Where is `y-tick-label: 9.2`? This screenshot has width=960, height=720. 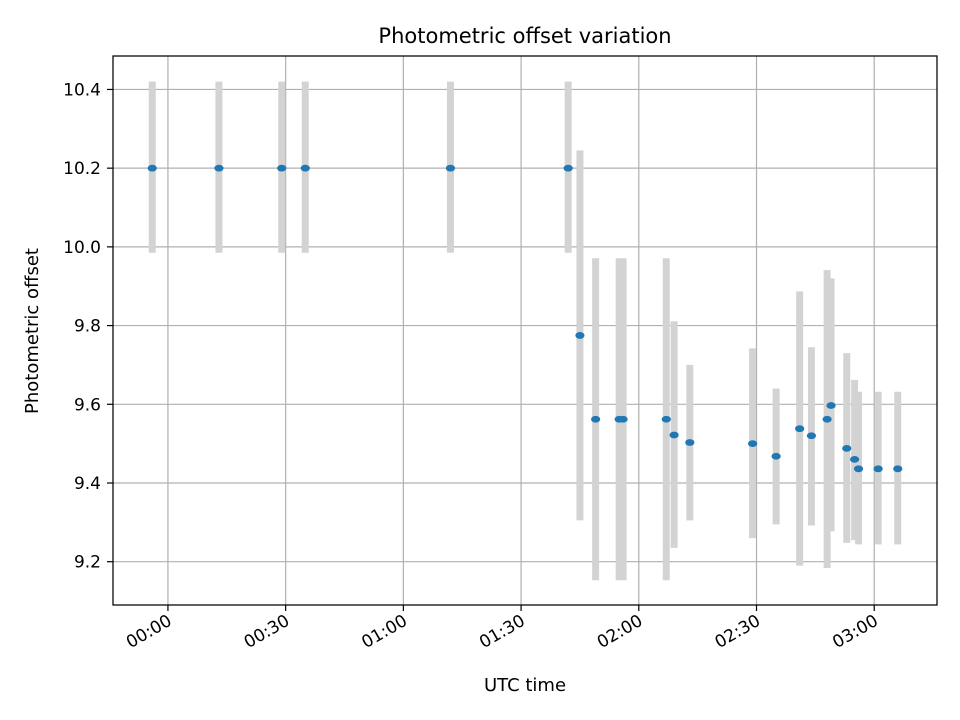
y-tick-label: 9.2 is located at coordinates (87, 563).